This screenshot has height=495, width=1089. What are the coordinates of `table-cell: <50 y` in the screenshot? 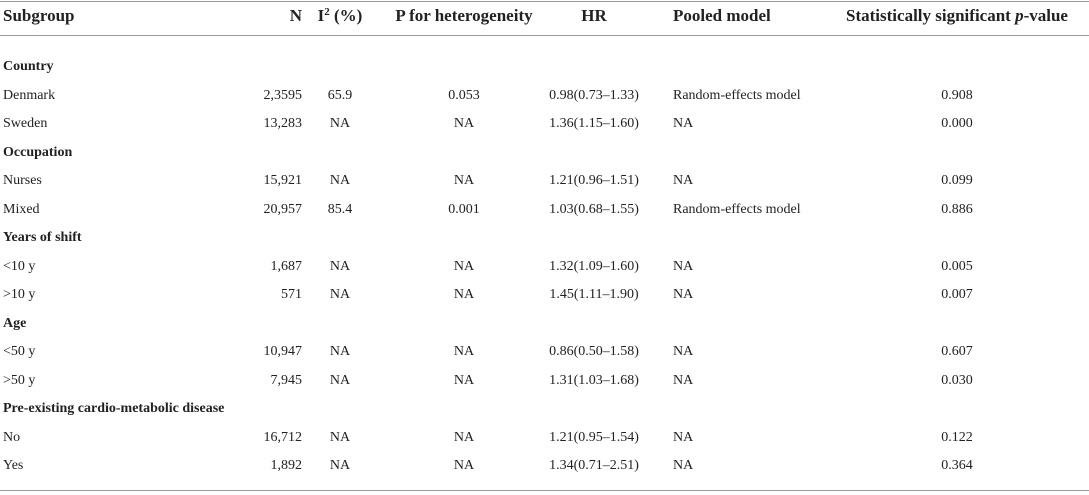 It's located at (19, 351).